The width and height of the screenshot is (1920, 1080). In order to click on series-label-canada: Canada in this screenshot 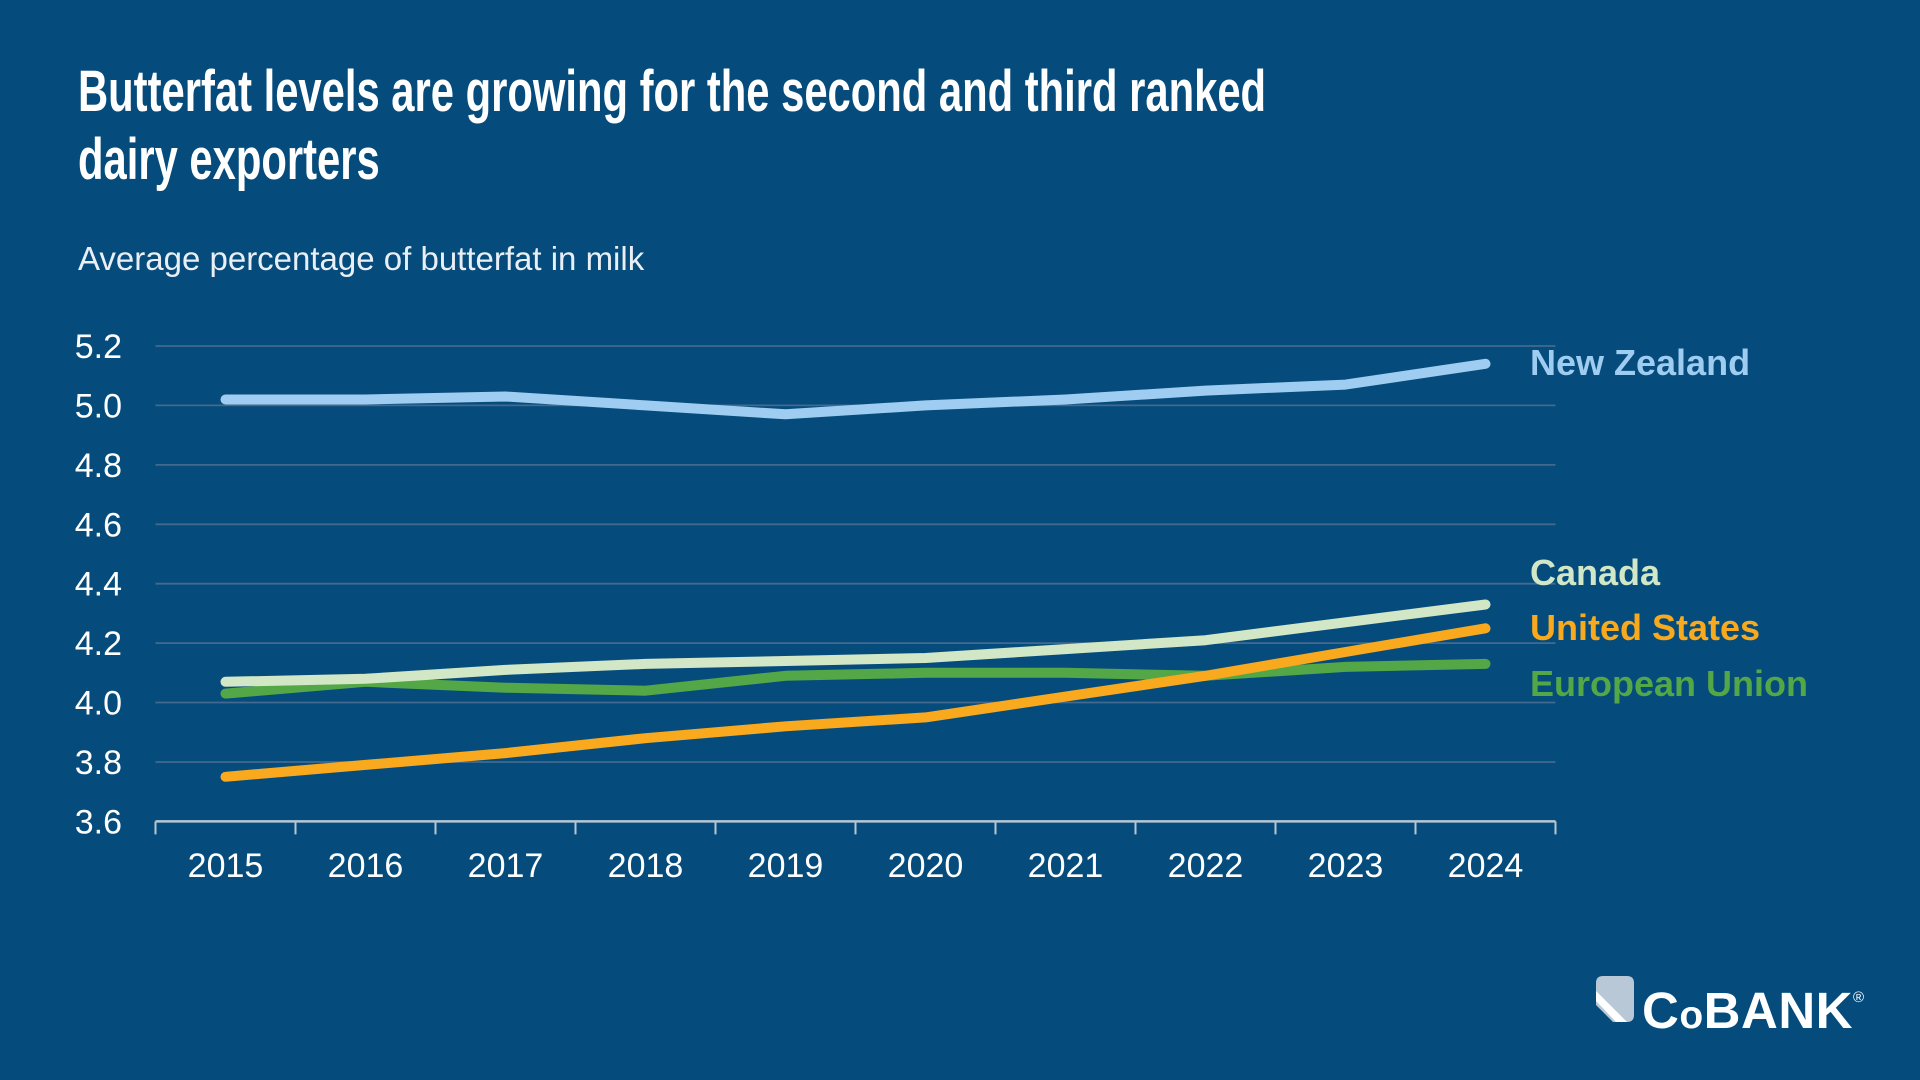, I will do `click(1595, 572)`.